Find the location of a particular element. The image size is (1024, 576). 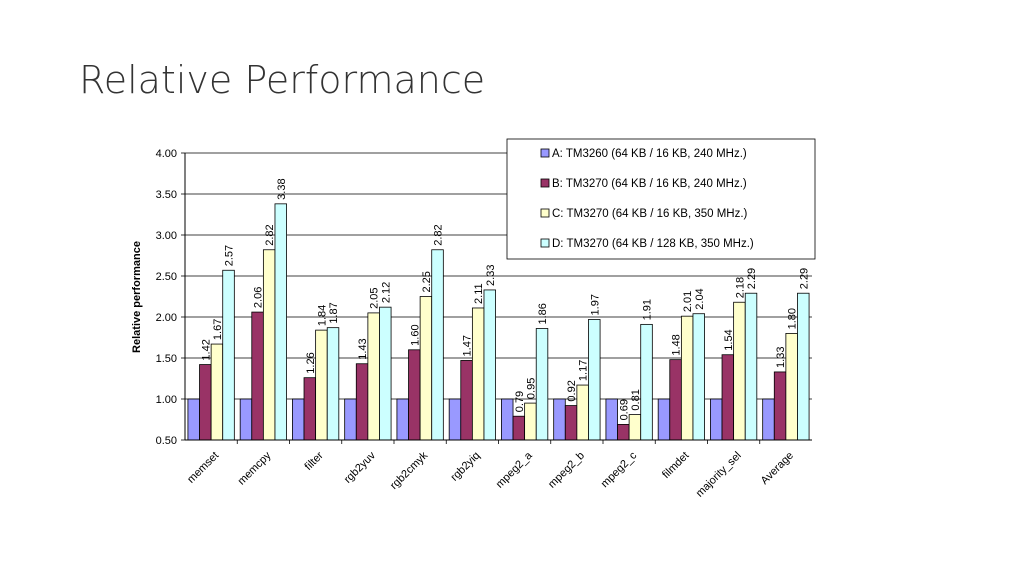

category-label: rgb2cmyk is located at coordinates (409, 470).